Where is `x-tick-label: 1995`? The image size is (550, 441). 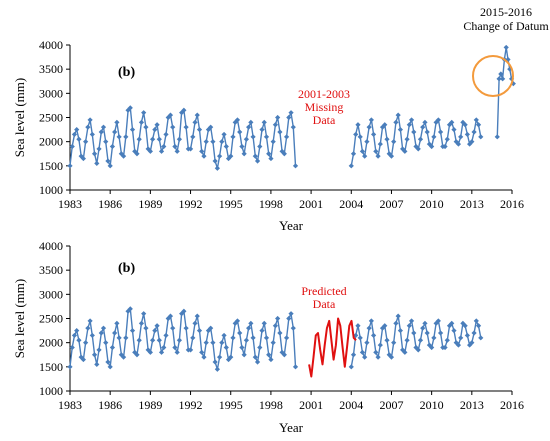 x-tick-label: 1995 is located at coordinates (231, 405).